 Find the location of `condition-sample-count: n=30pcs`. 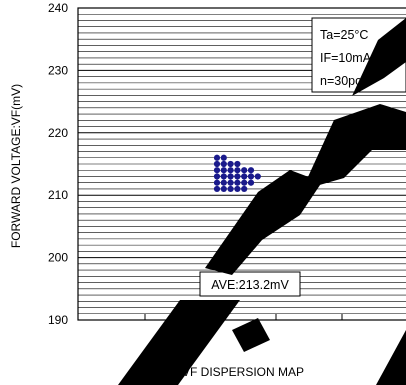

condition-sample-count: n=30pcs is located at coordinates (344, 81).